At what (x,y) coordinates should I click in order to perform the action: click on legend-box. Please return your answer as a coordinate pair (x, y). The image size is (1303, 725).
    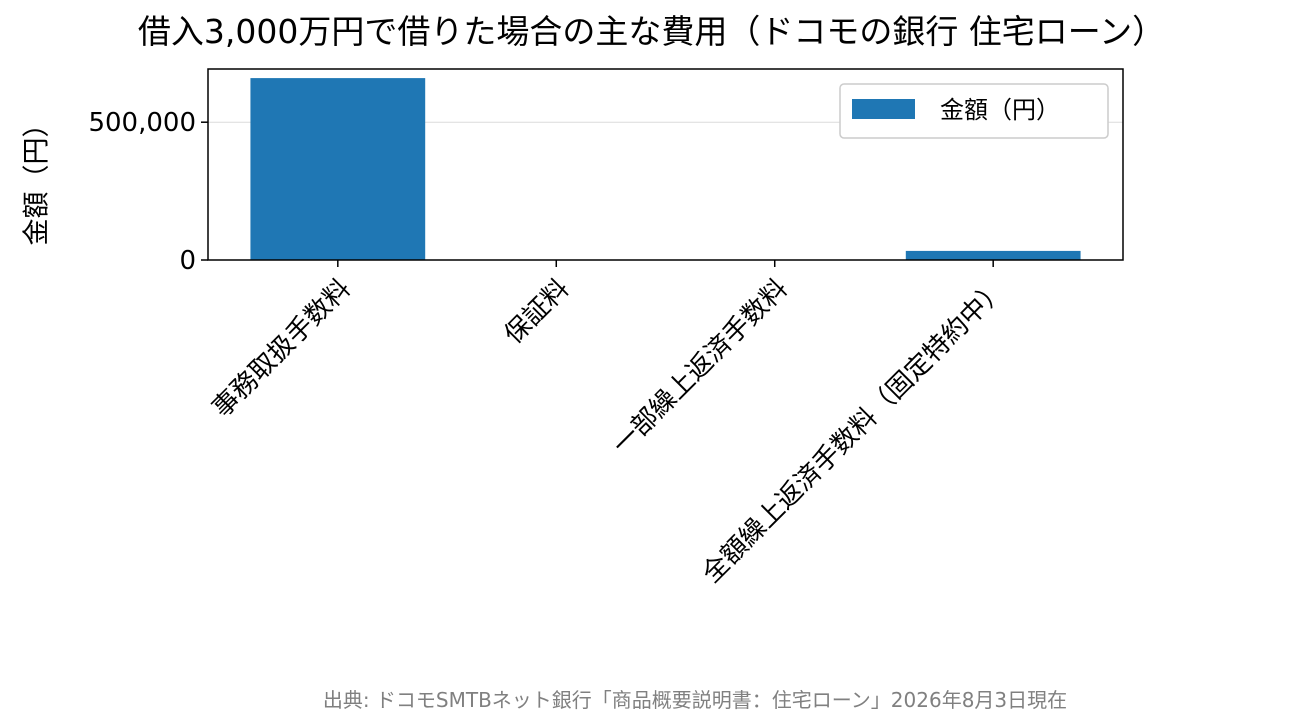
    Looking at the image, I should click on (974, 111).